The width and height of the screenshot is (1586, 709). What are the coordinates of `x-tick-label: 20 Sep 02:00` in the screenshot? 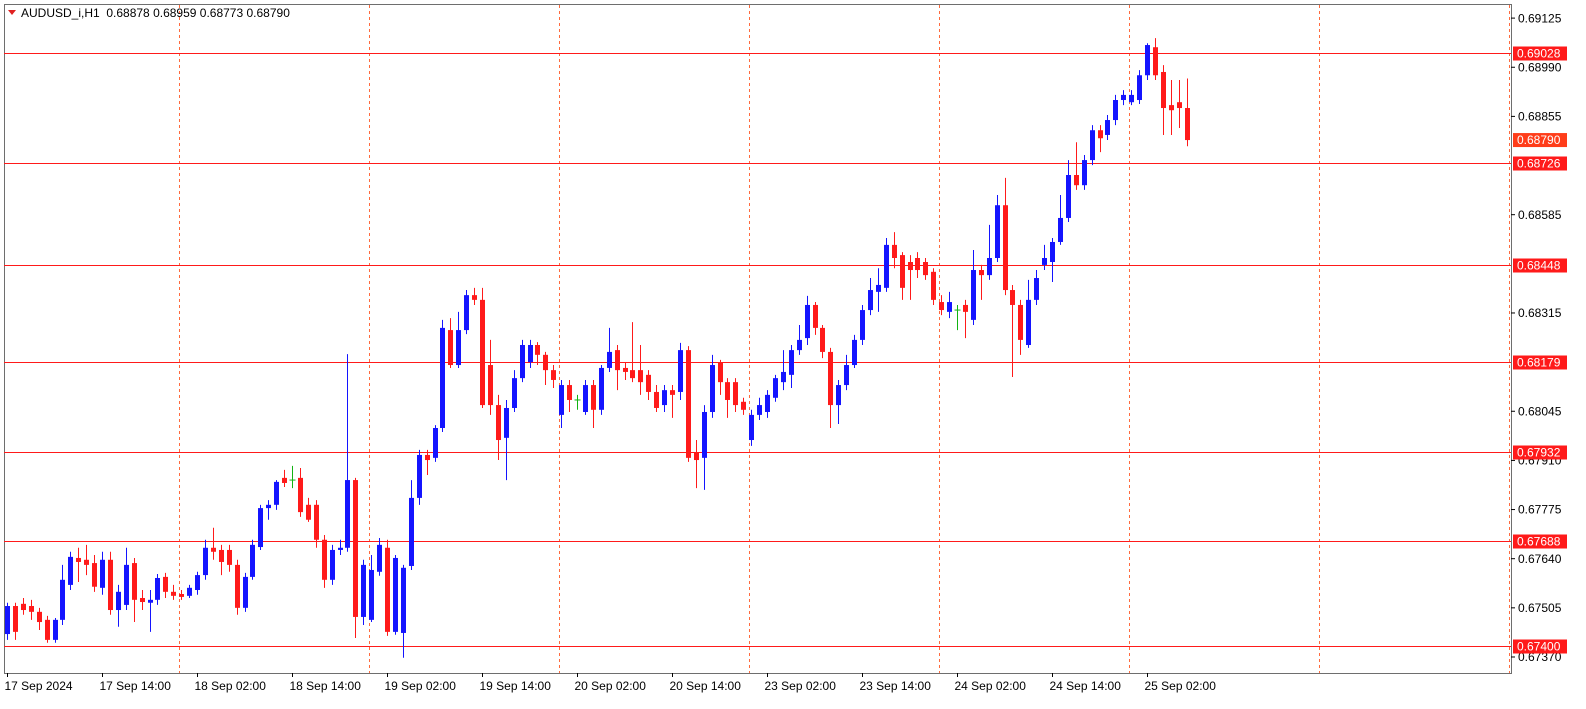 It's located at (611, 686).